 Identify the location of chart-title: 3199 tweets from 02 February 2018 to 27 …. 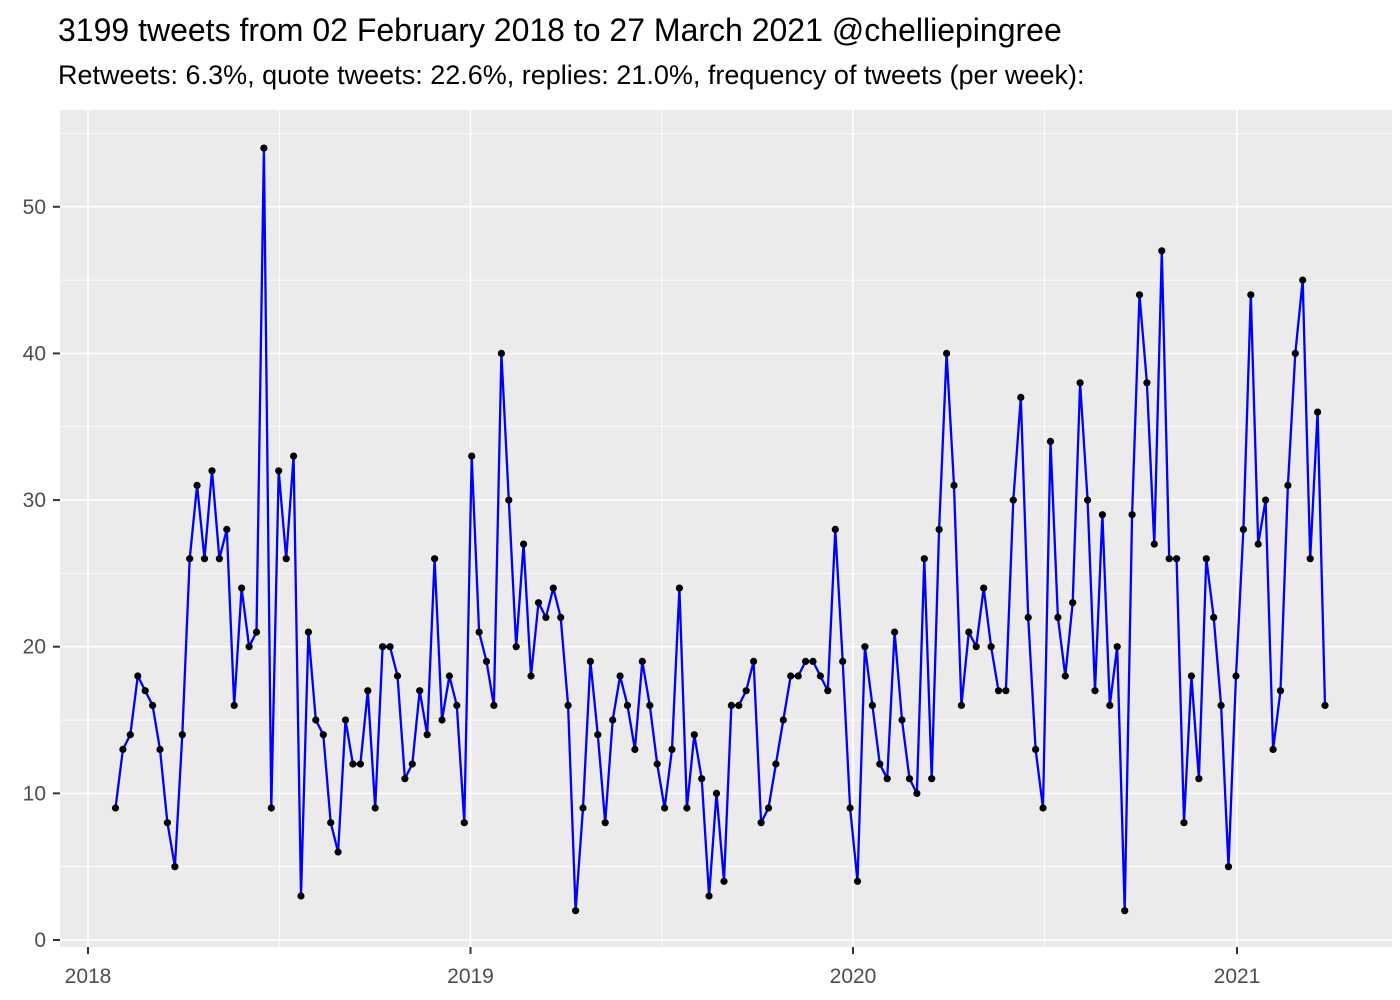
(560, 30).